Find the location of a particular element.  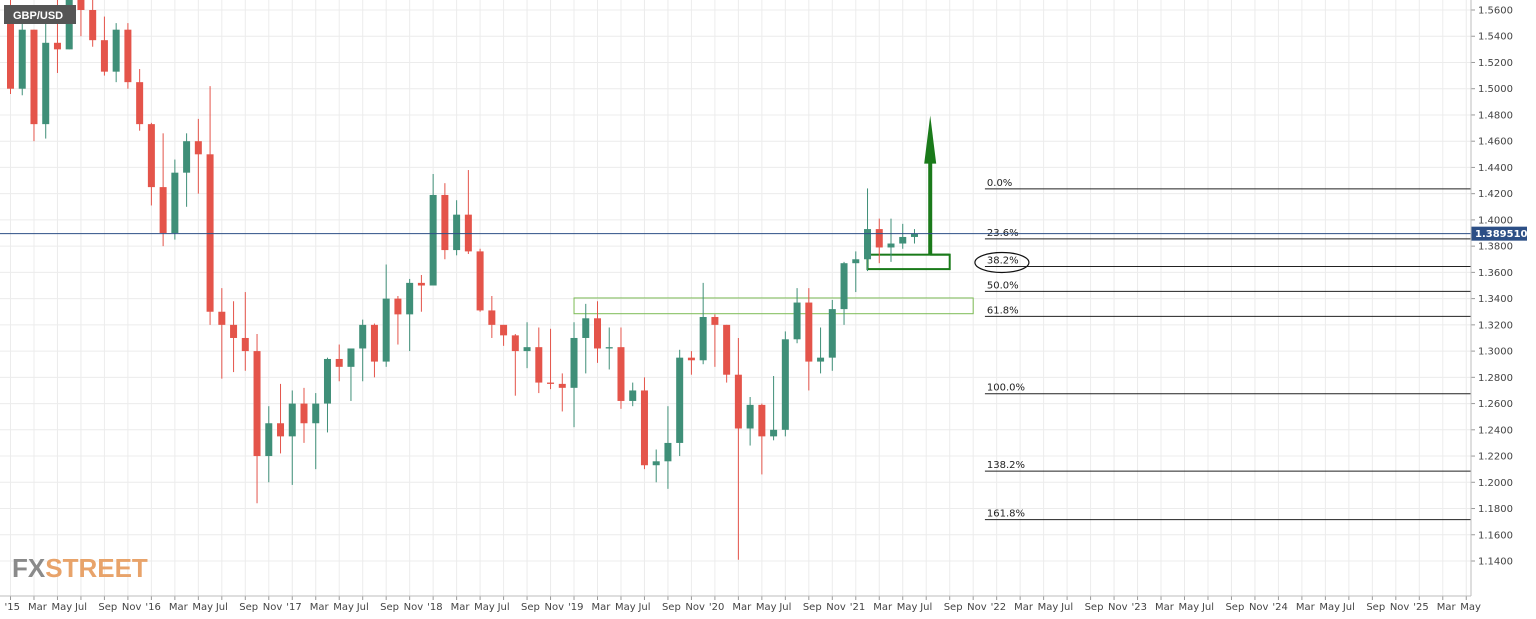

x-tick-label: Nov is located at coordinates (836, 607).